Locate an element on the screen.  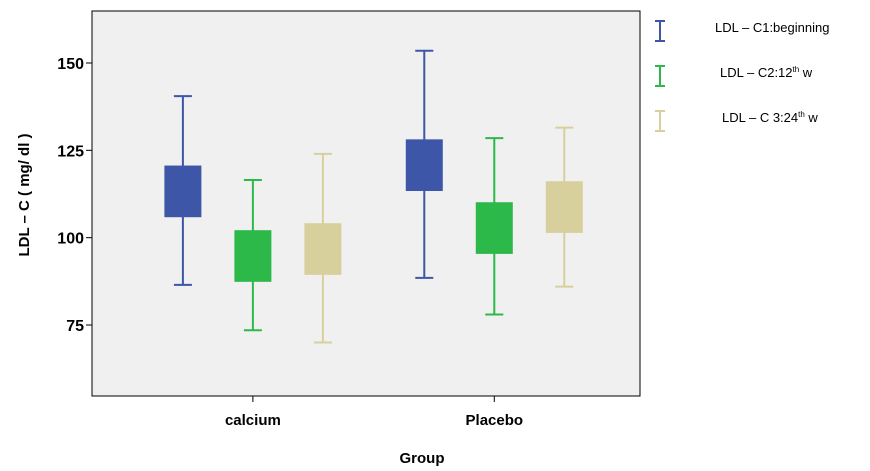
y-tick-label: 100 is located at coordinates (70, 239).